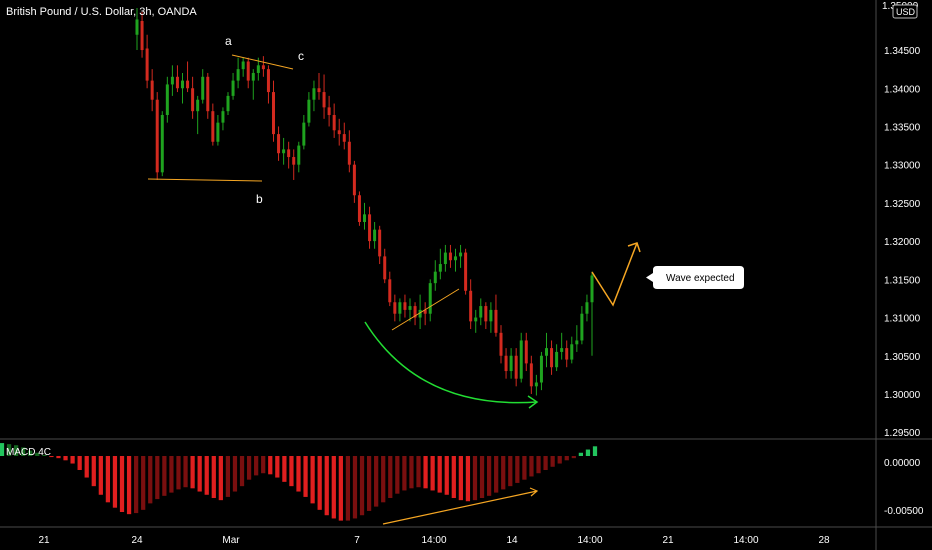 The image size is (932, 550). What do you see at coordinates (614, 274) in the screenshot?
I see `expected-wave-path` at bounding box center [614, 274].